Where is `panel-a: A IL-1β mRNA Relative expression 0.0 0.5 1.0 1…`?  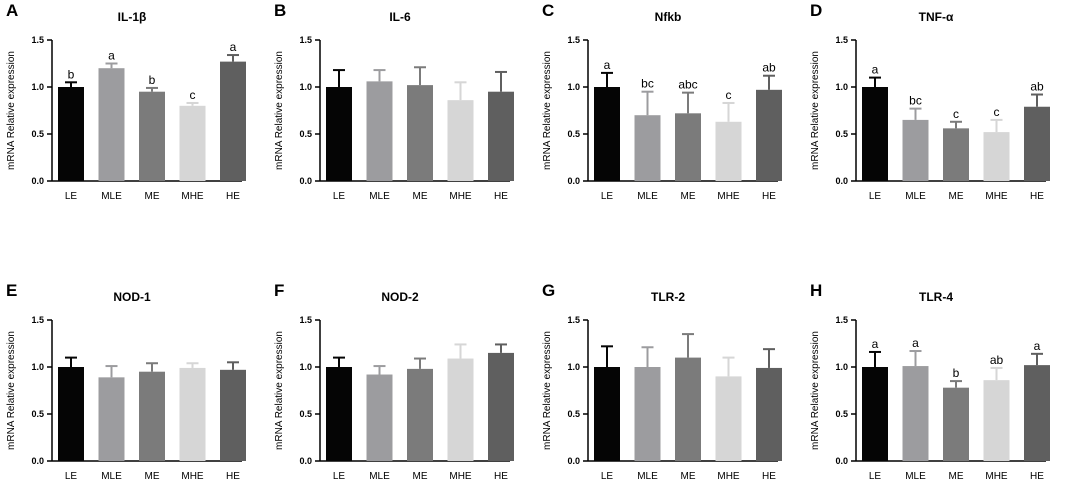
panel-a: A IL-1β mRNA Relative expression 0.0 0.5 1.0 1… is located at coordinates (126, 101).